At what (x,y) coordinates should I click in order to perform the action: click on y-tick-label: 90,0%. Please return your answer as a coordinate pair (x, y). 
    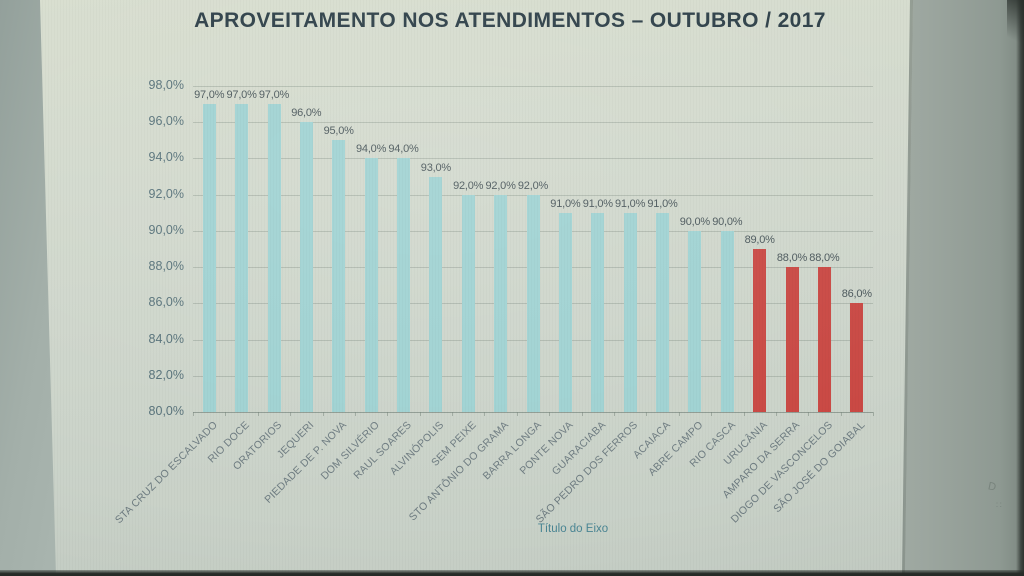
    Looking at the image, I should click on (166, 229).